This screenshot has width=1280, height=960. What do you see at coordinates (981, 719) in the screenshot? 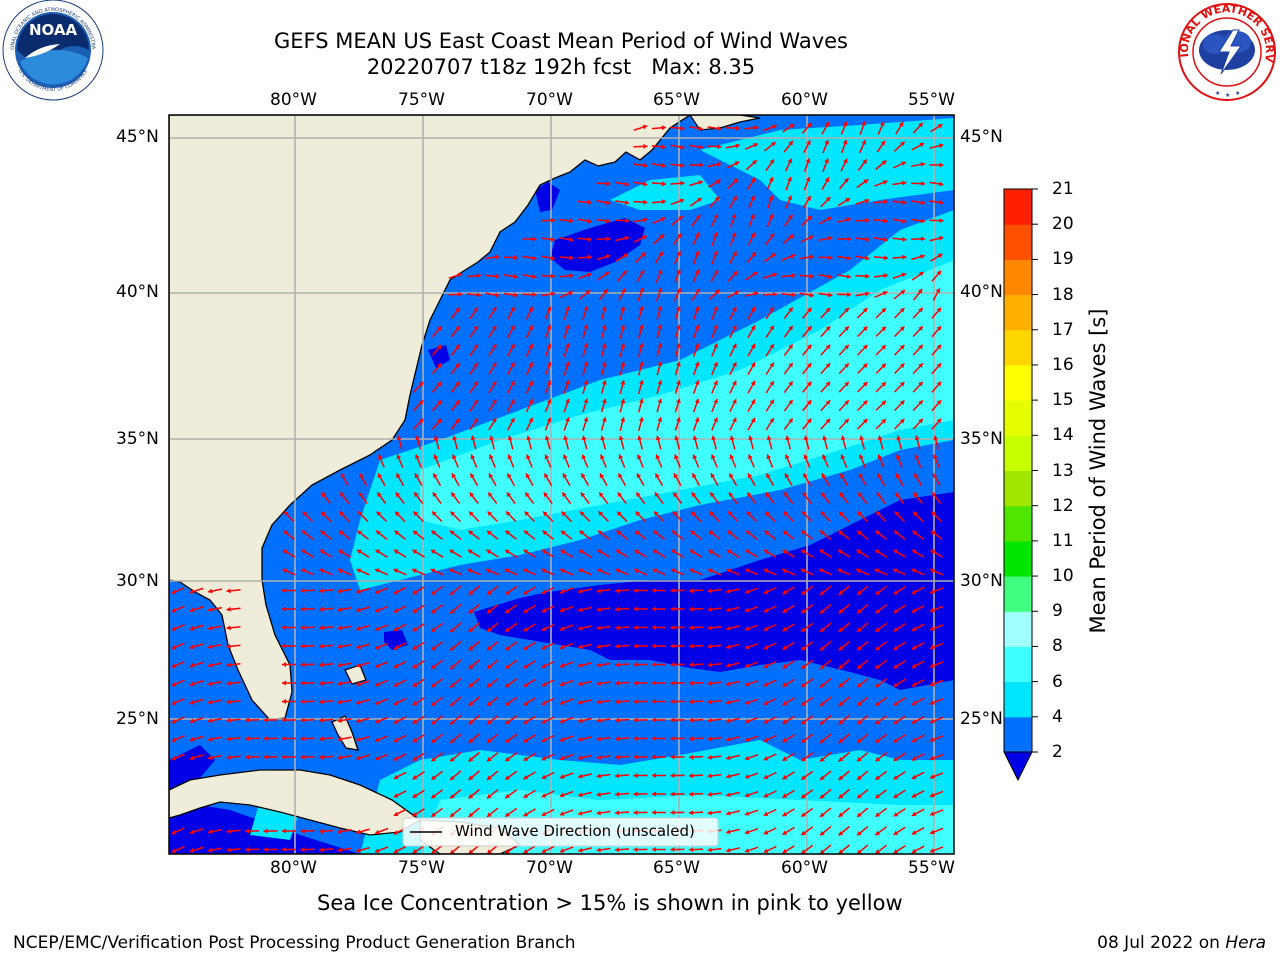
I see `lat-label-right-25n: 25°N` at bounding box center [981, 719].